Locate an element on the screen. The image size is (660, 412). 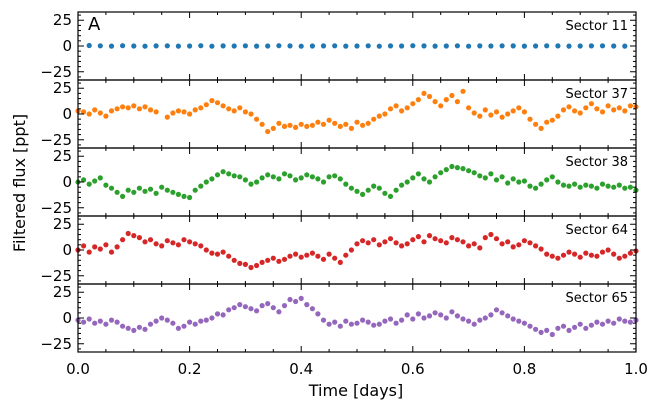
x-tick-label: 0.4 is located at coordinates (301, 369).